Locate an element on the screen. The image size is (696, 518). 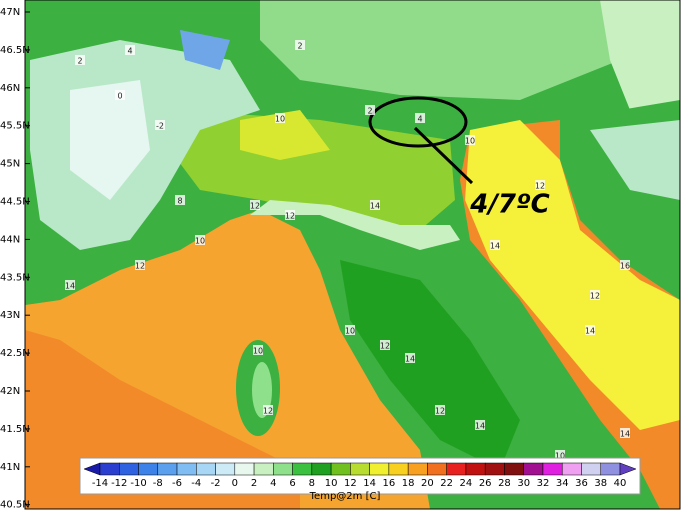
corsica-highland is located at coordinates (262, 390).